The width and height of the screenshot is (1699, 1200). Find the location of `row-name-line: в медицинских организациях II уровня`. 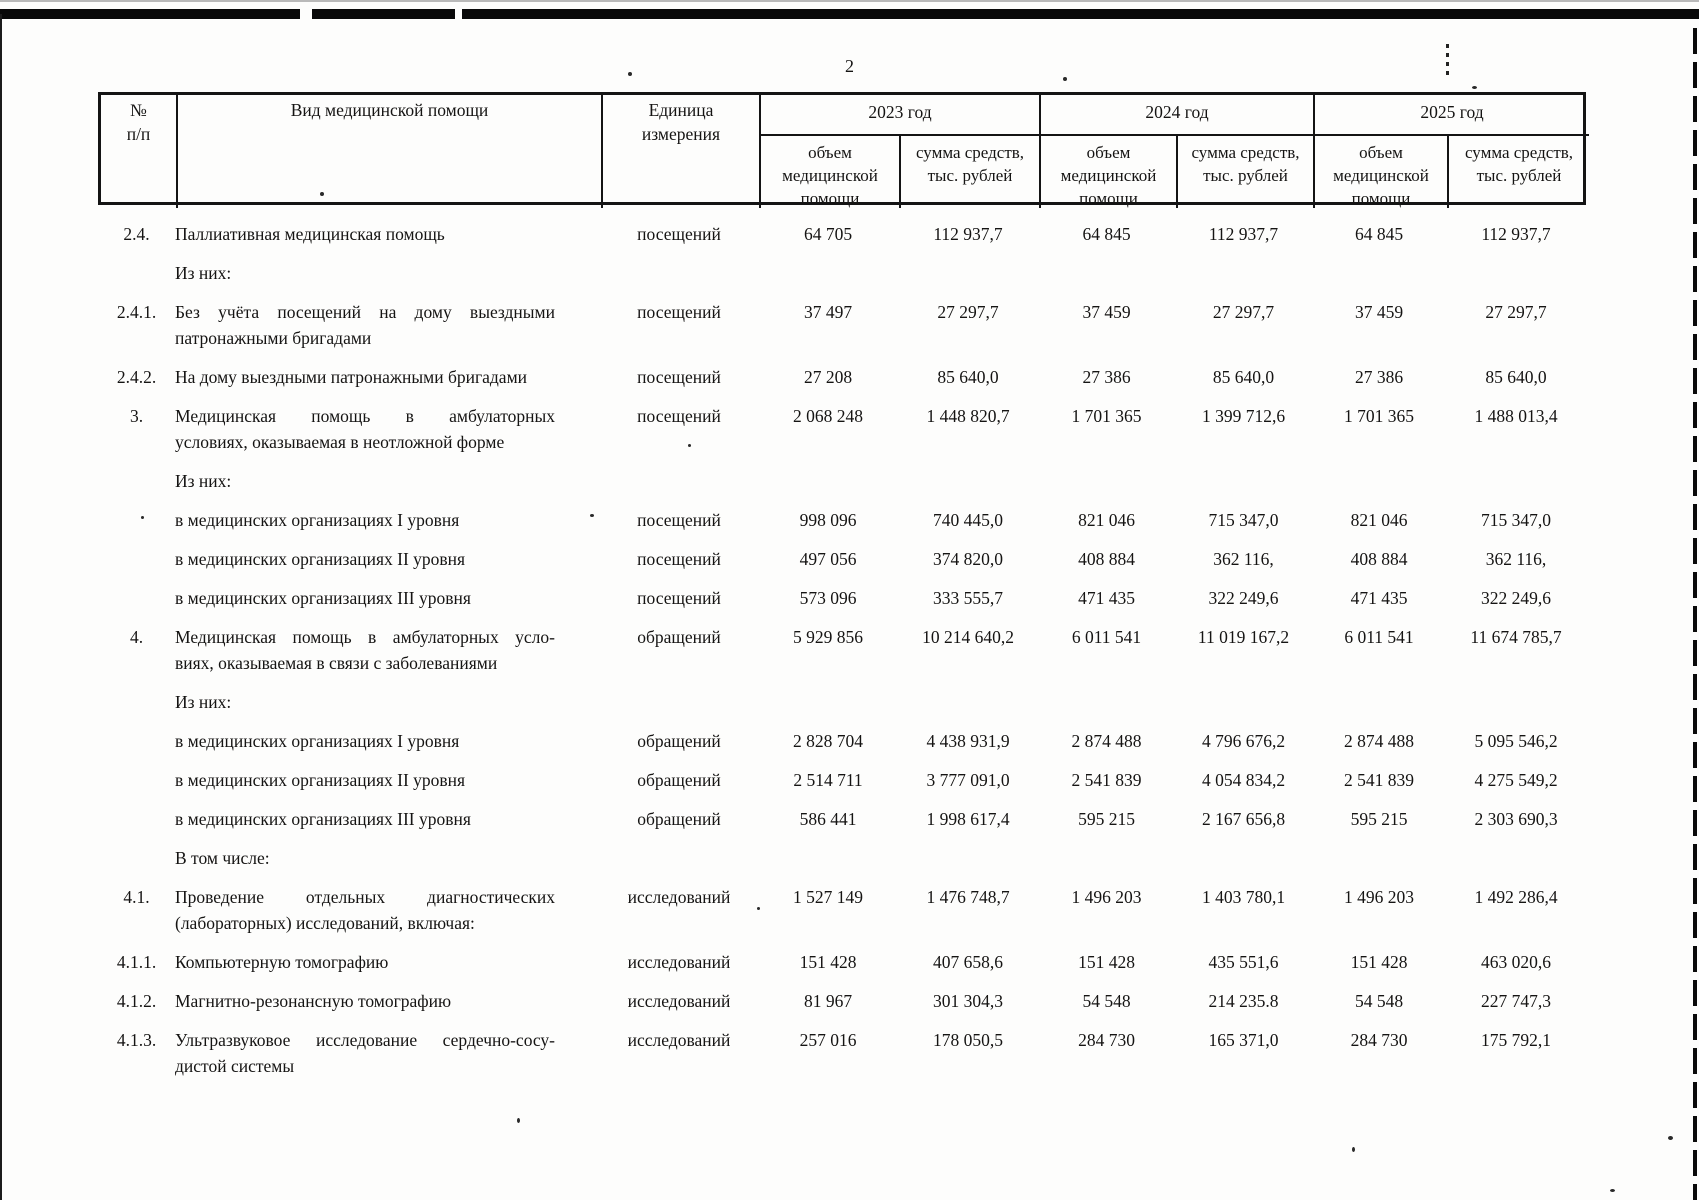

row-name-line: в медицинских организациях II уровня is located at coordinates (320, 780).